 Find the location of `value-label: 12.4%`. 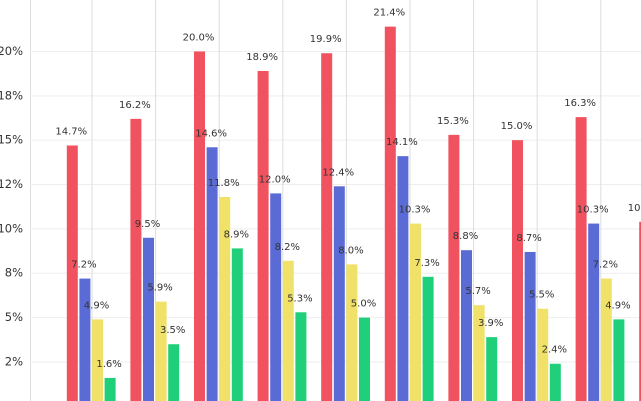

value-label: 12.4% is located at coordinates (338, 172).